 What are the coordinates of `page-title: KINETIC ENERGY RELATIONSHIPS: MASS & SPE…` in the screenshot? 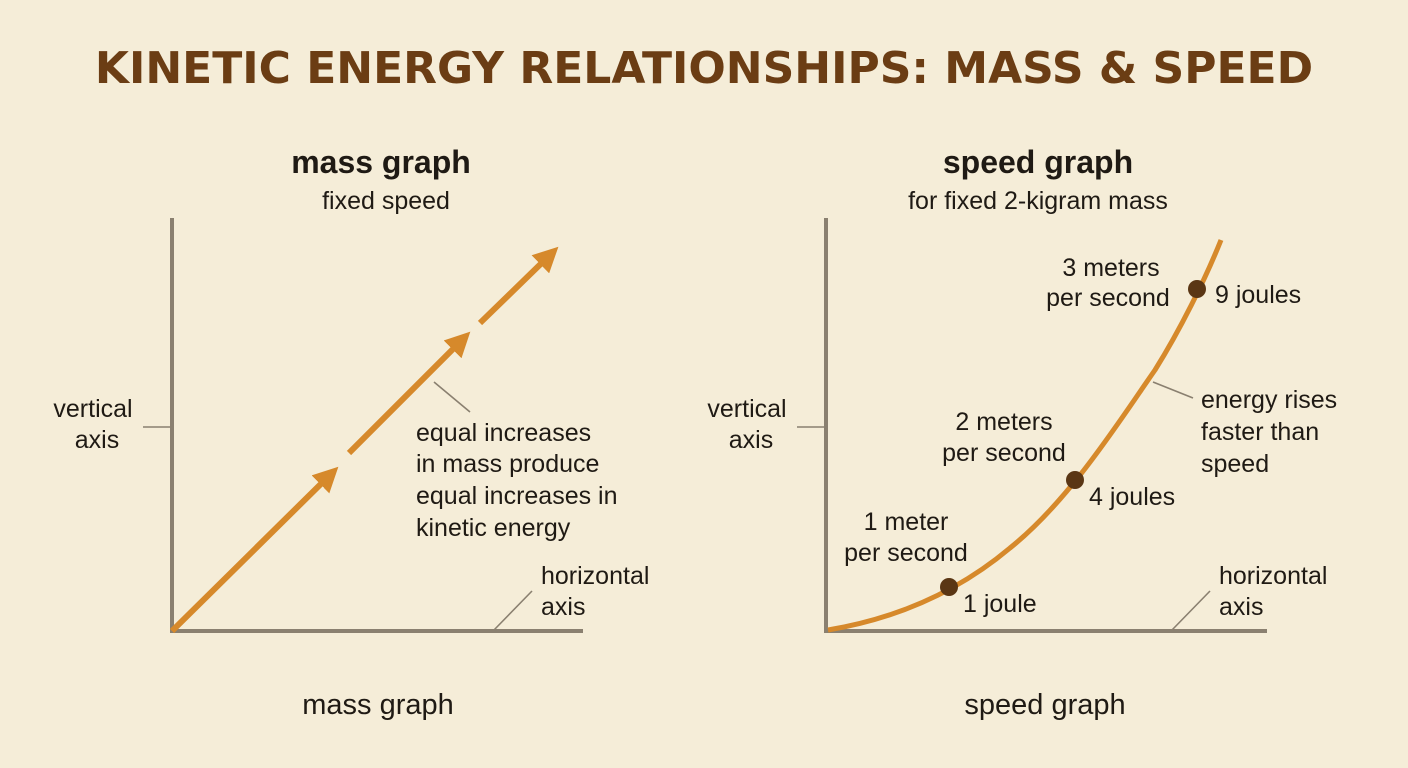 It's located at (704, 68).